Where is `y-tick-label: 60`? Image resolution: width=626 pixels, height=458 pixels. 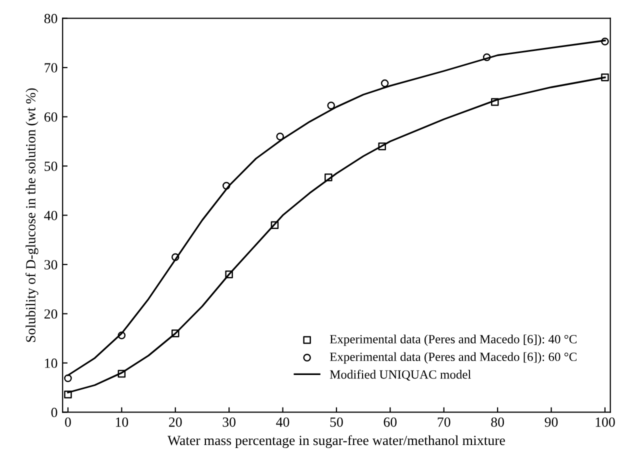
y-tick-label: 60 is located at coordinates (51, 117).